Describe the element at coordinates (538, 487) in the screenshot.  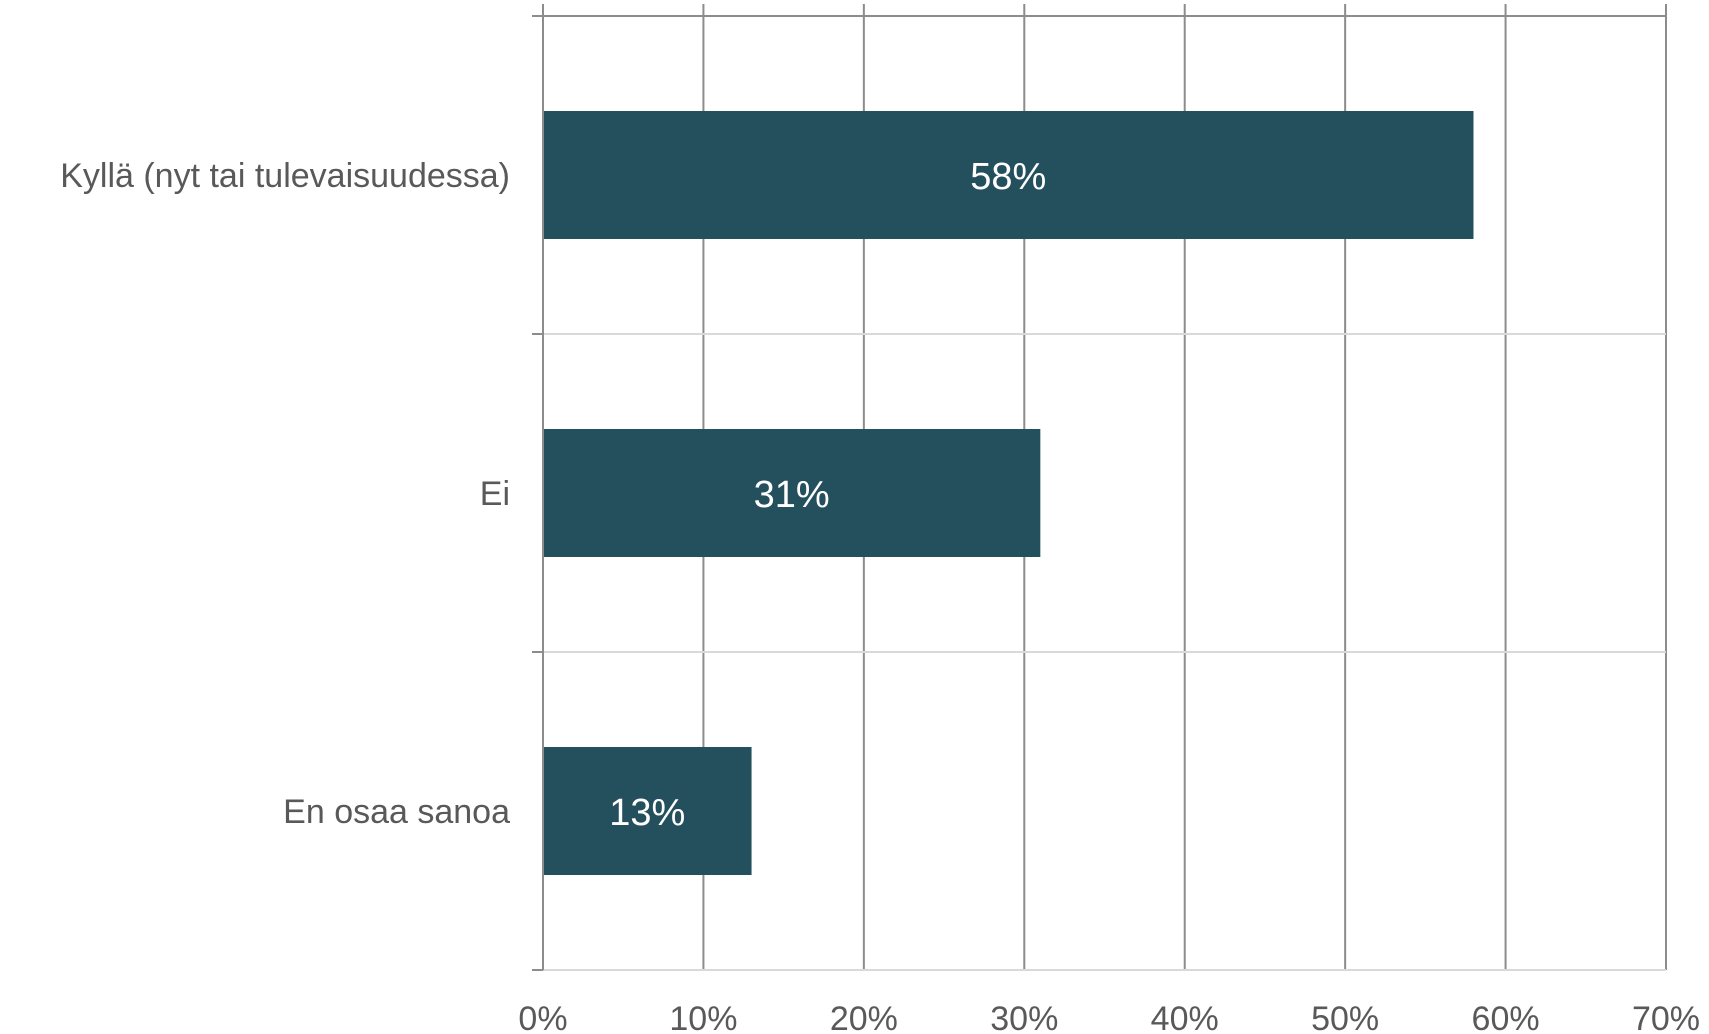
I see `axes` at that location.